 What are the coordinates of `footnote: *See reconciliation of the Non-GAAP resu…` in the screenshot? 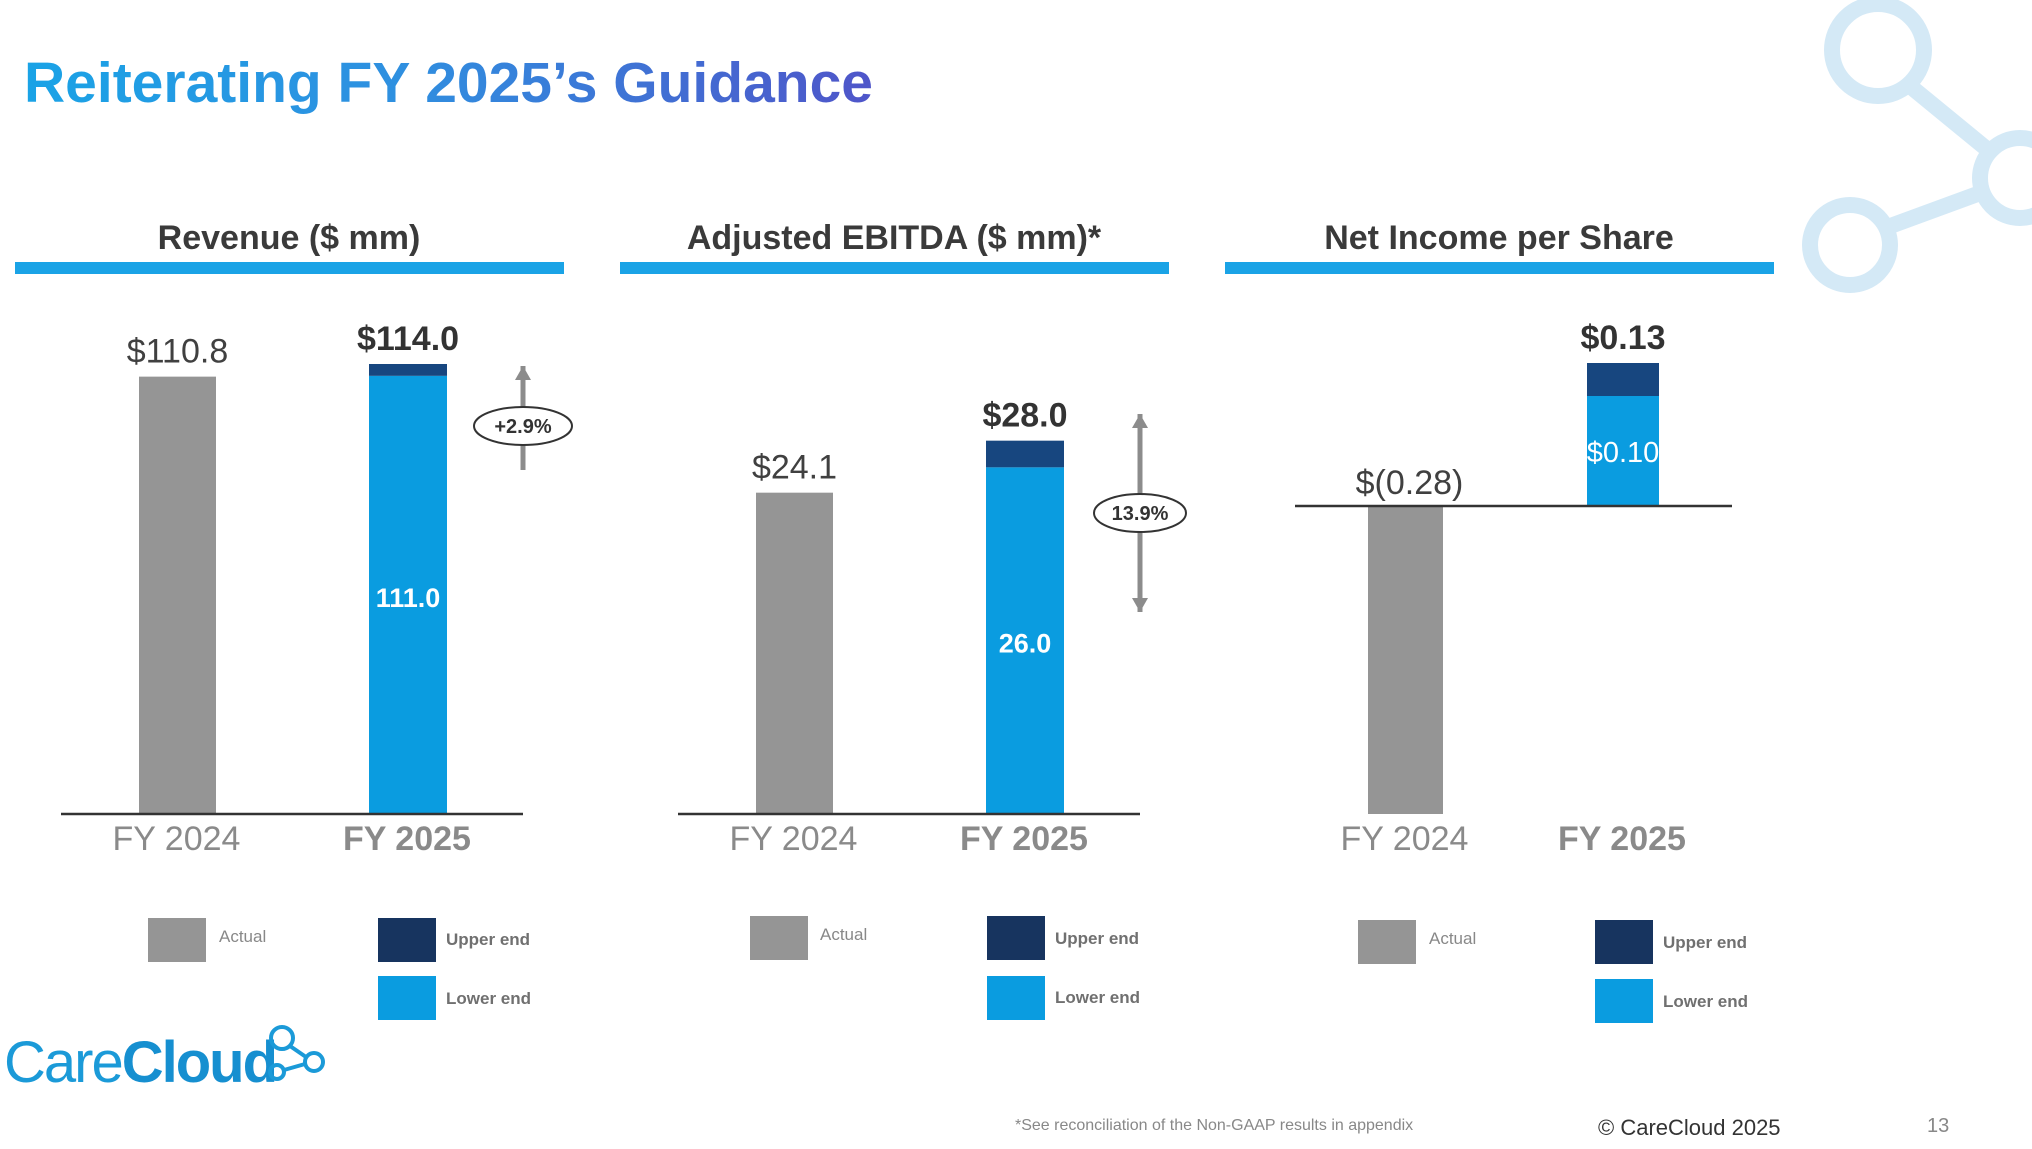 It's located at (1214, 1125).